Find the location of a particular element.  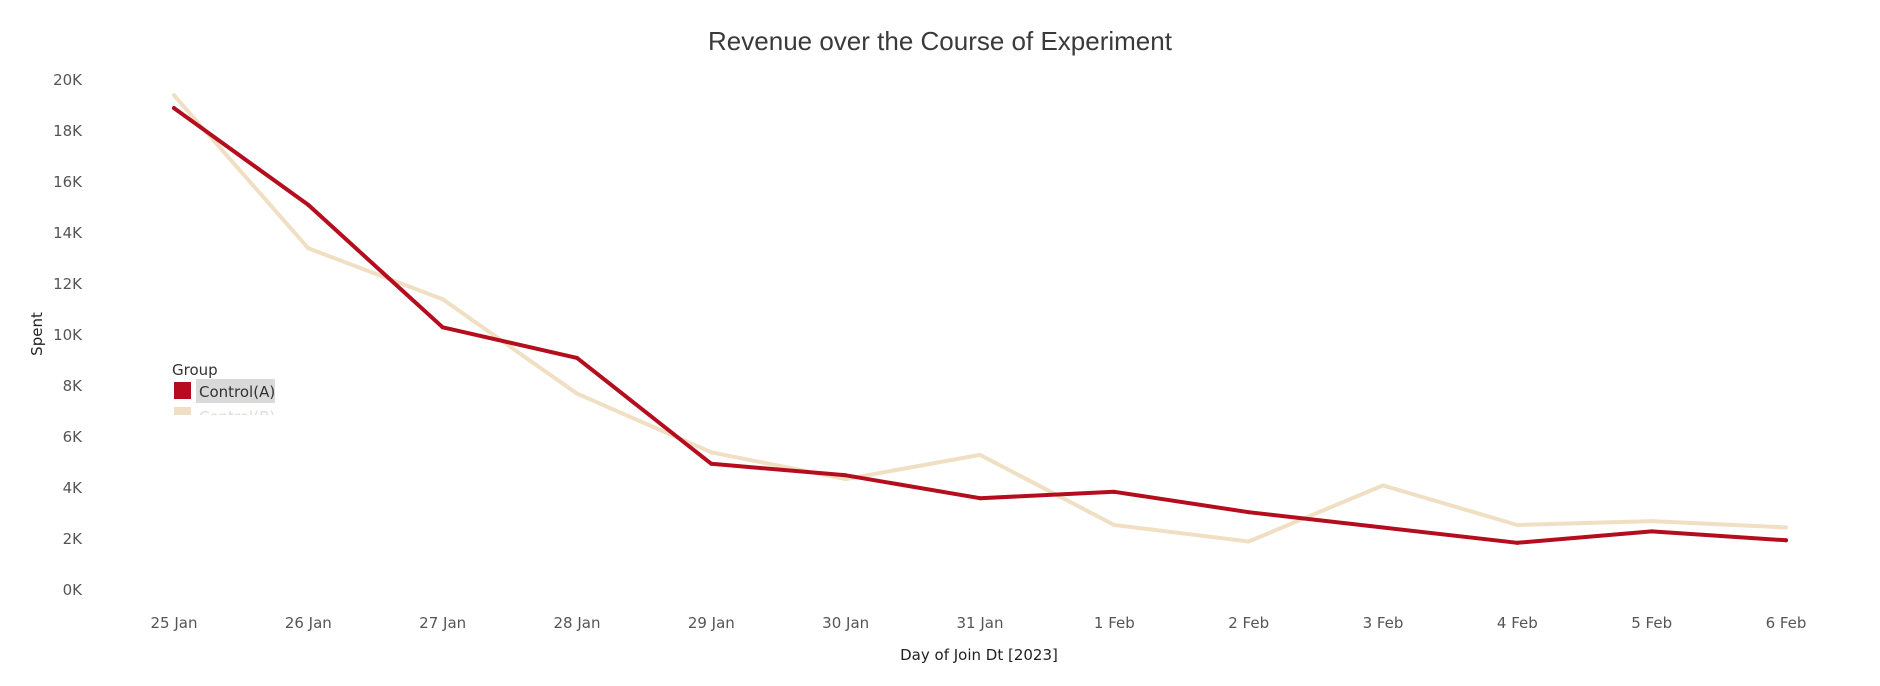

x-tick-label: 27 Jan is located at coordinates (442, 623).